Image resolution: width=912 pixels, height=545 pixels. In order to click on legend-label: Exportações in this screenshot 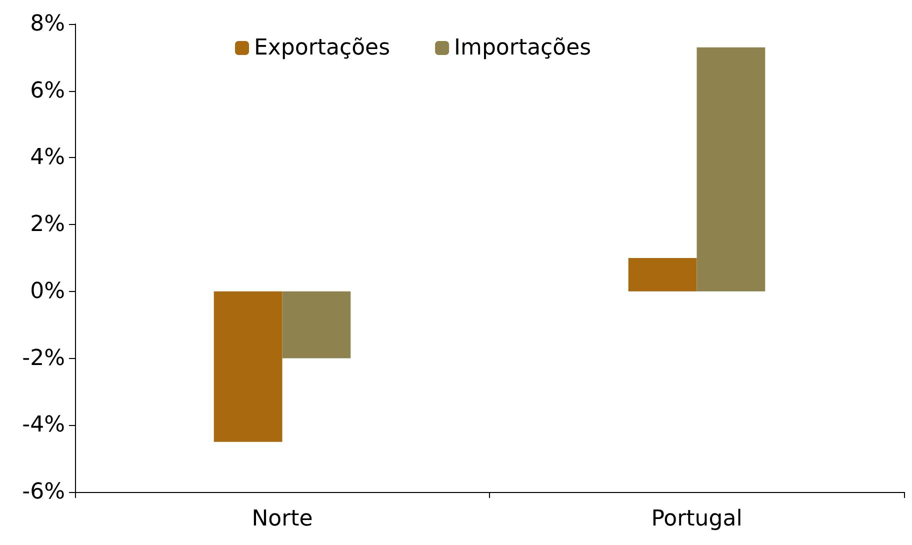, I will do `click(322, 48)`.